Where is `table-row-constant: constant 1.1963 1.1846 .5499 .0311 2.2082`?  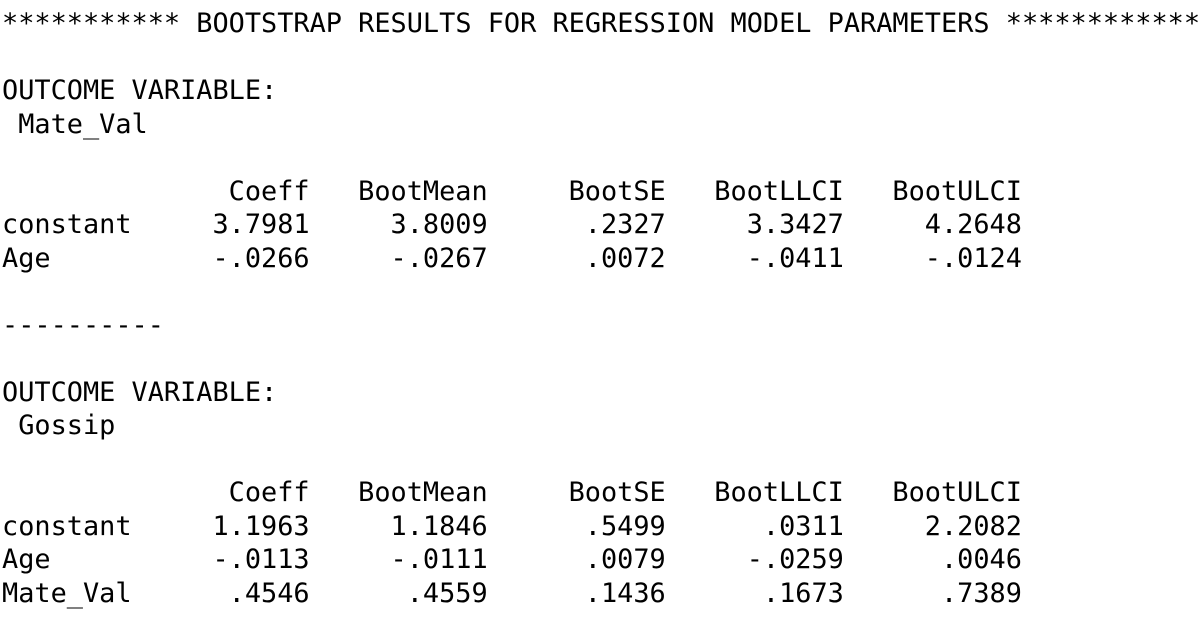 table-row-constant: constant 1.1963 1.1846 .5499 .0311 2.2082 is located at coordinates (600, 527).